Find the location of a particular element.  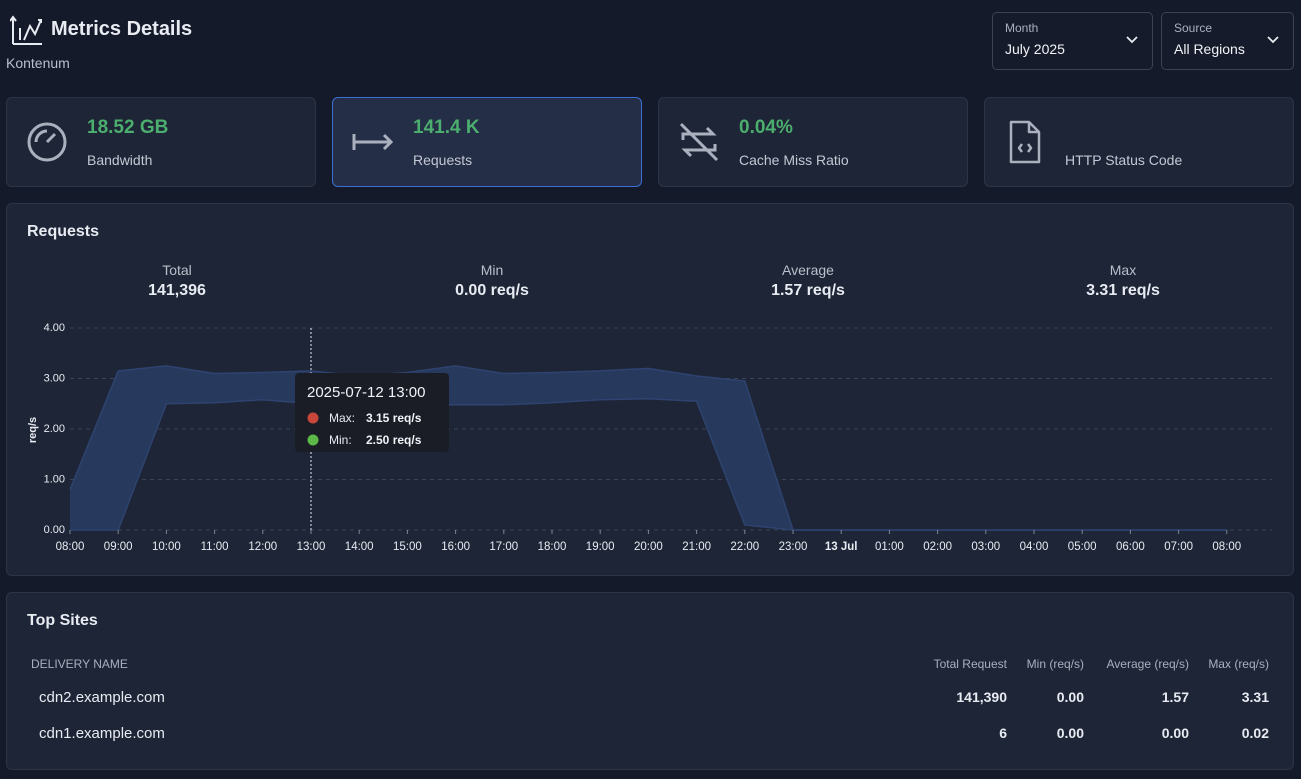

filter-value: July 2025 is located at coordinates (1035, 49).